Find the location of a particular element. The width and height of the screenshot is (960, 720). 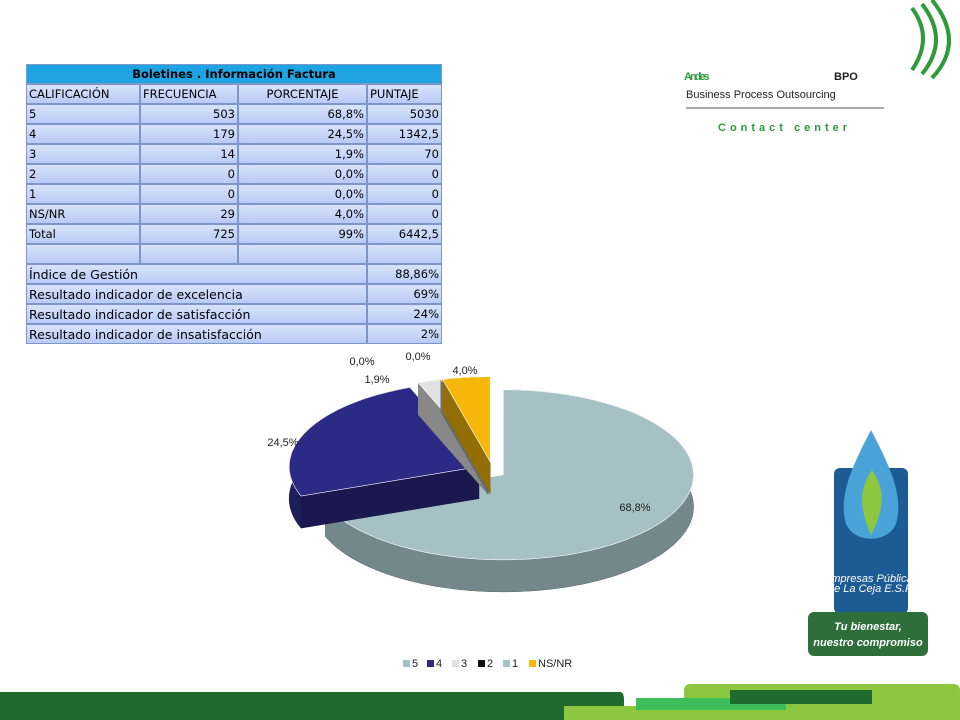

table-cell: 29 is located at coordinates (189, 214).